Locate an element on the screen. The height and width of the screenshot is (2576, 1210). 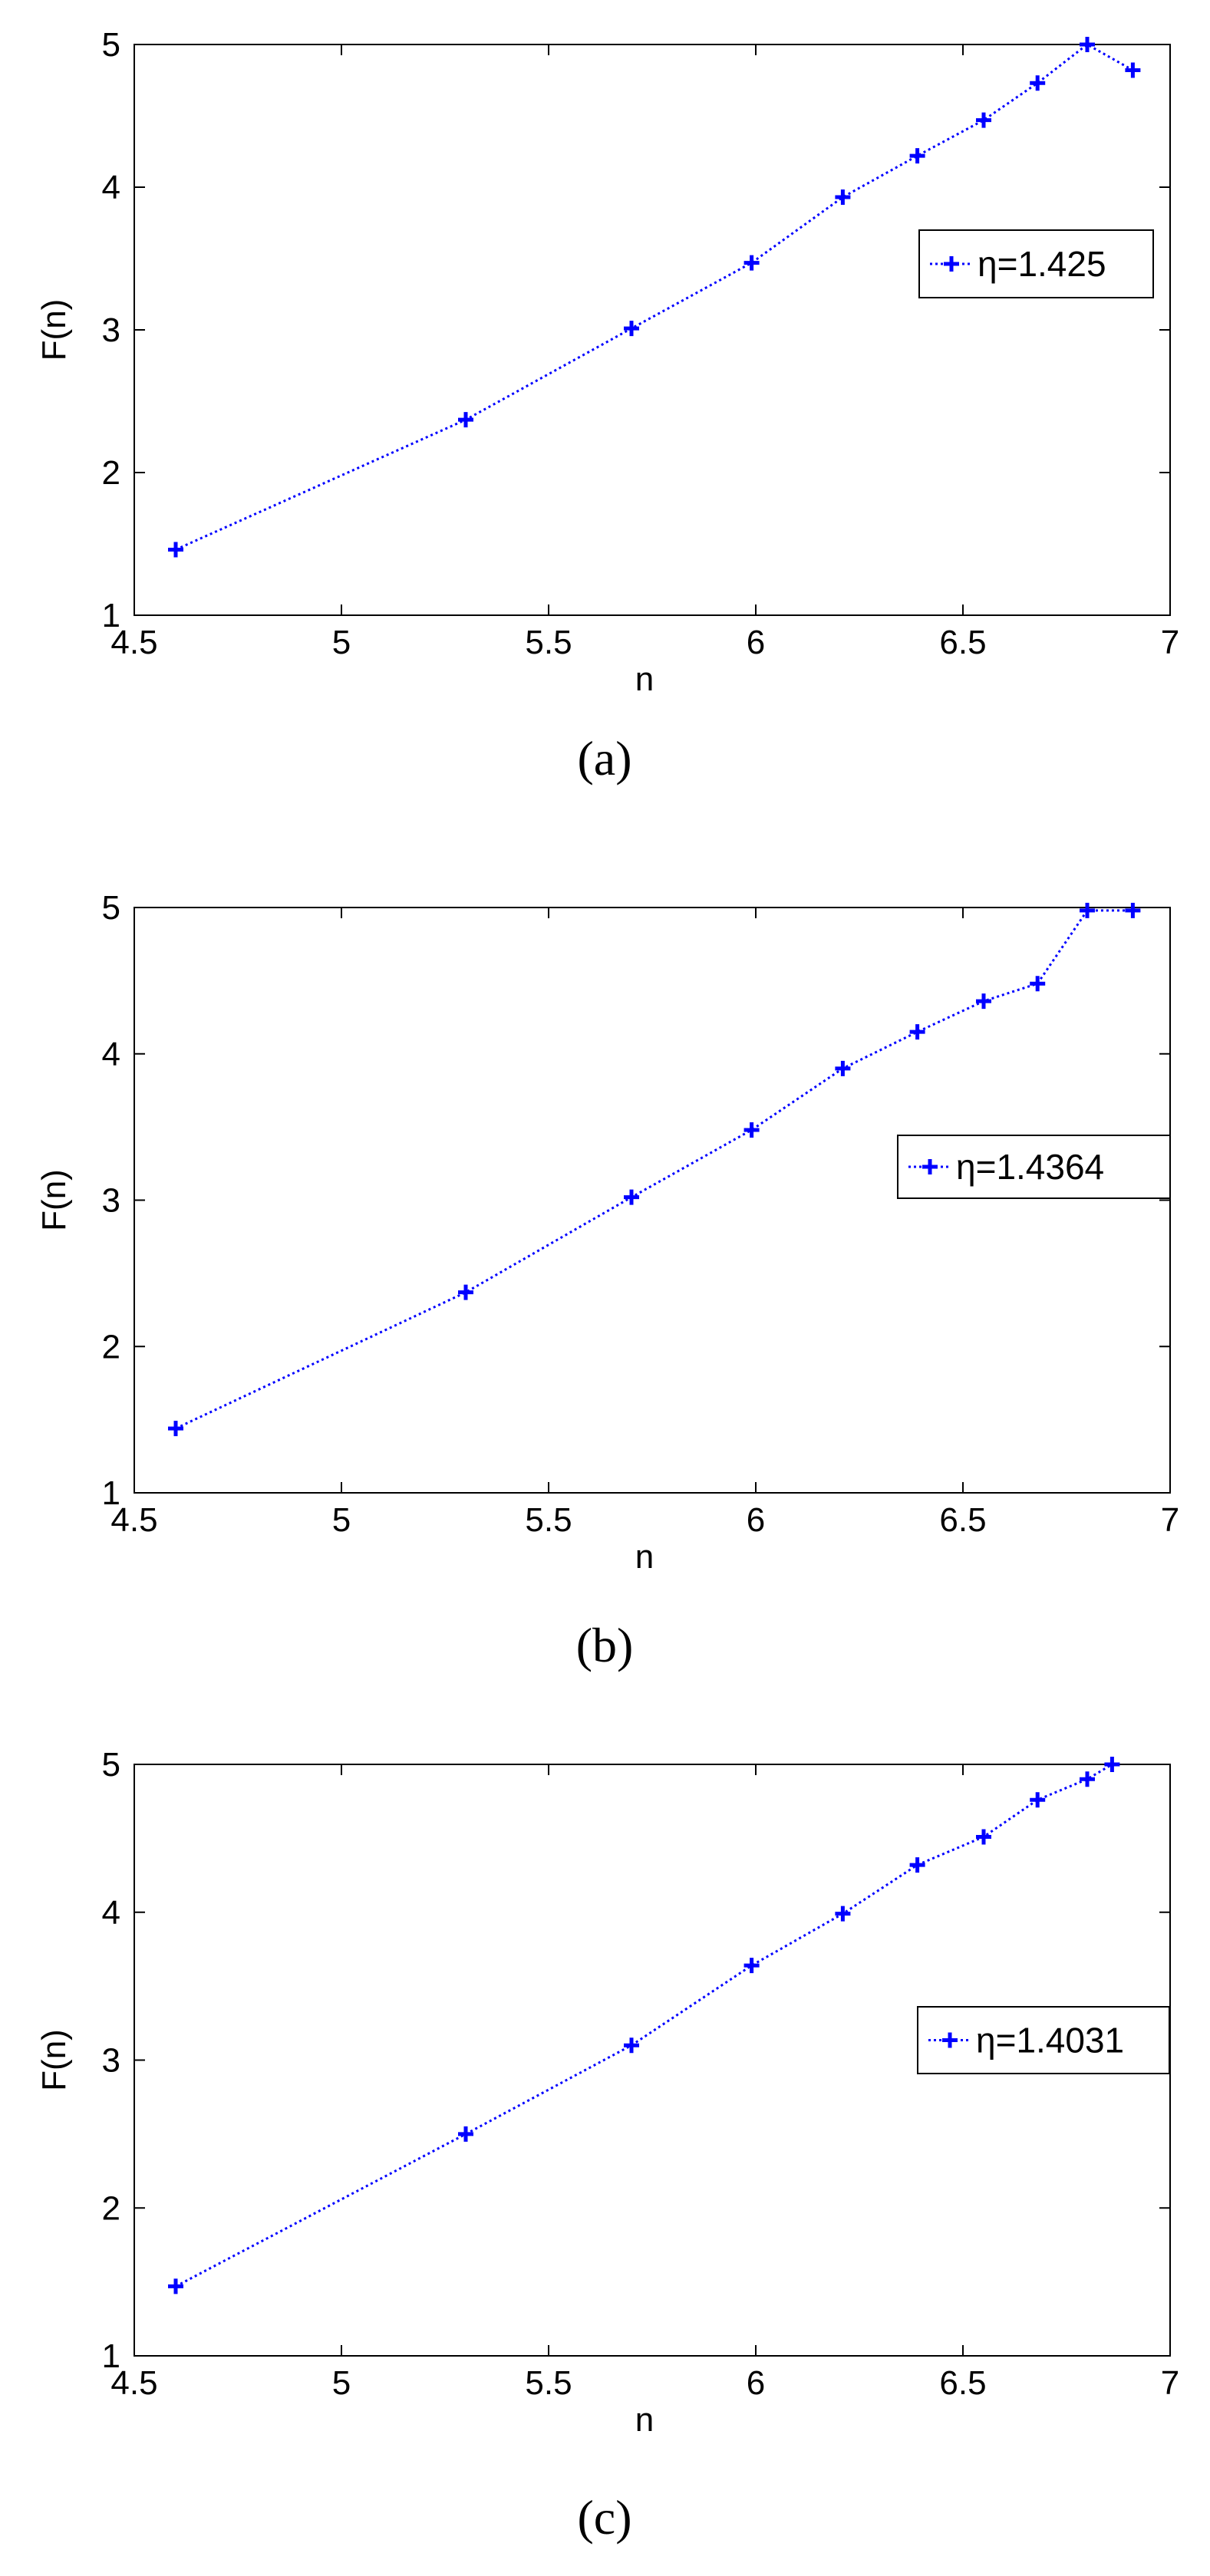
panel-caption: (c) is located at coordinates (604, 2517).